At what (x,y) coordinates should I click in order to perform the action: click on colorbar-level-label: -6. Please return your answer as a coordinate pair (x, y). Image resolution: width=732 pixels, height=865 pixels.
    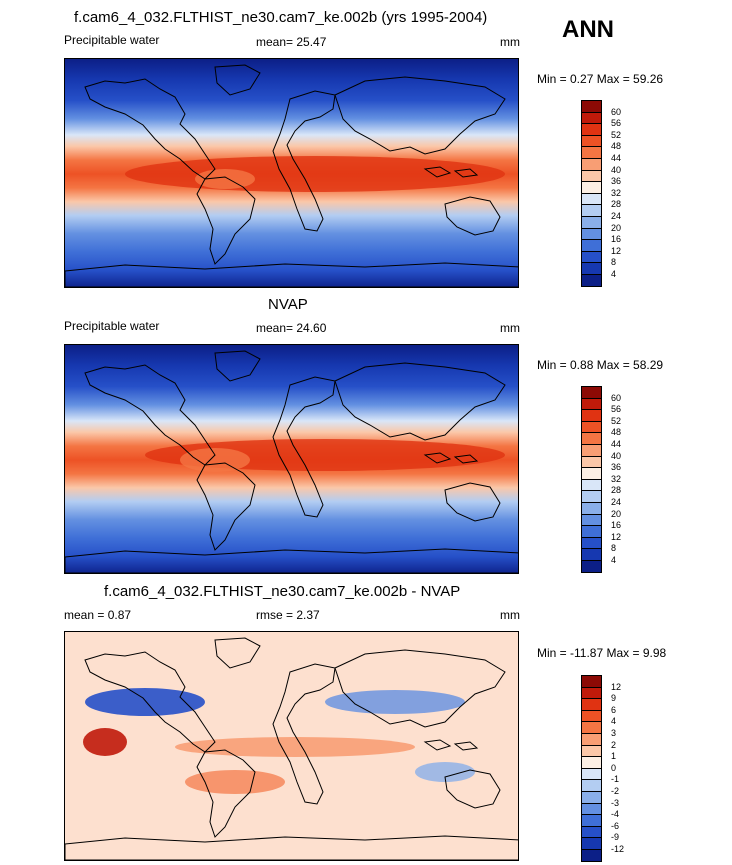
    Looking at the image, I should click on (615, 825).